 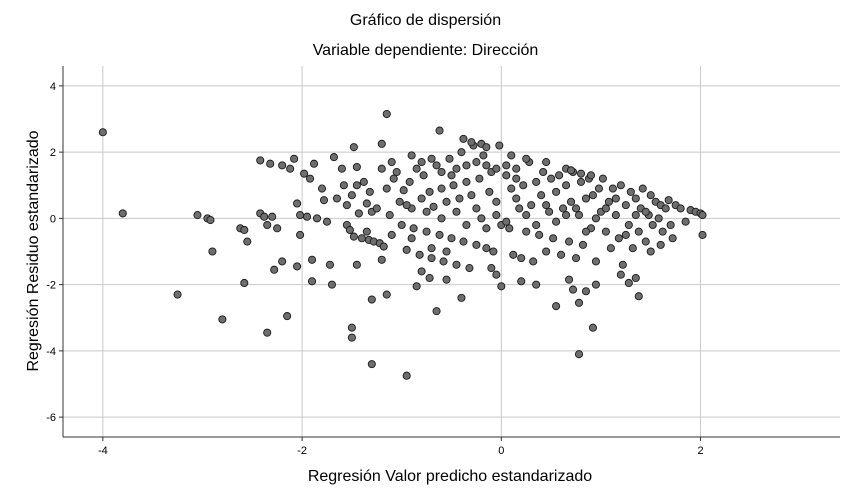 What do you see at coordinates (700, 451) in the screenshot?
I see `x-tick-label: 2` at bounding box center [700, 451].